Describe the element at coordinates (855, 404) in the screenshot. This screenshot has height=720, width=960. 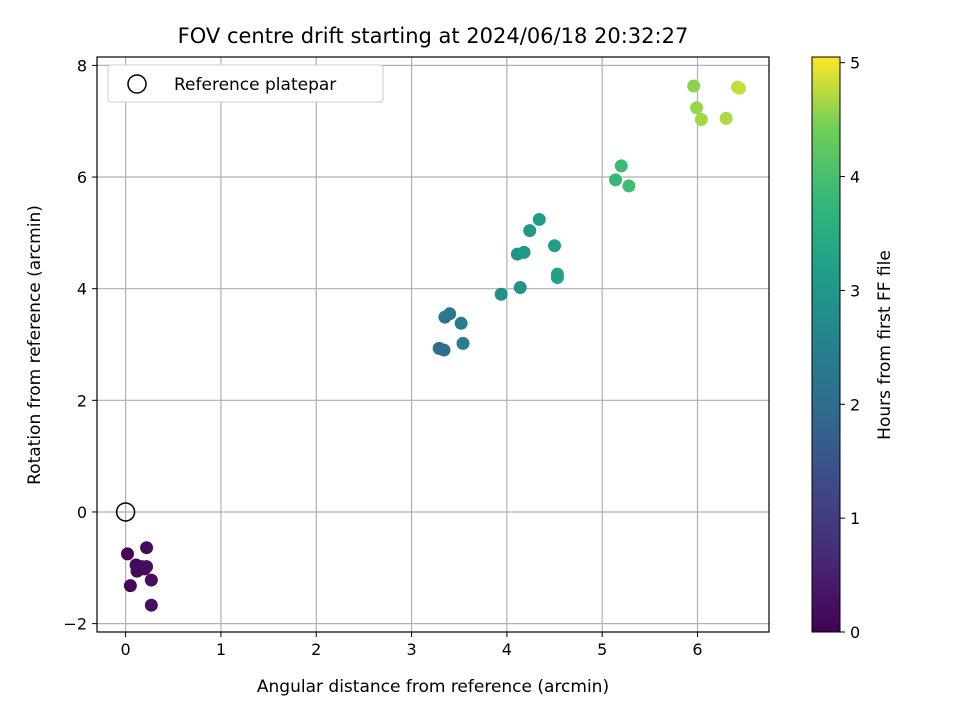
I see `colorbar-tick-label: 2` at that location.